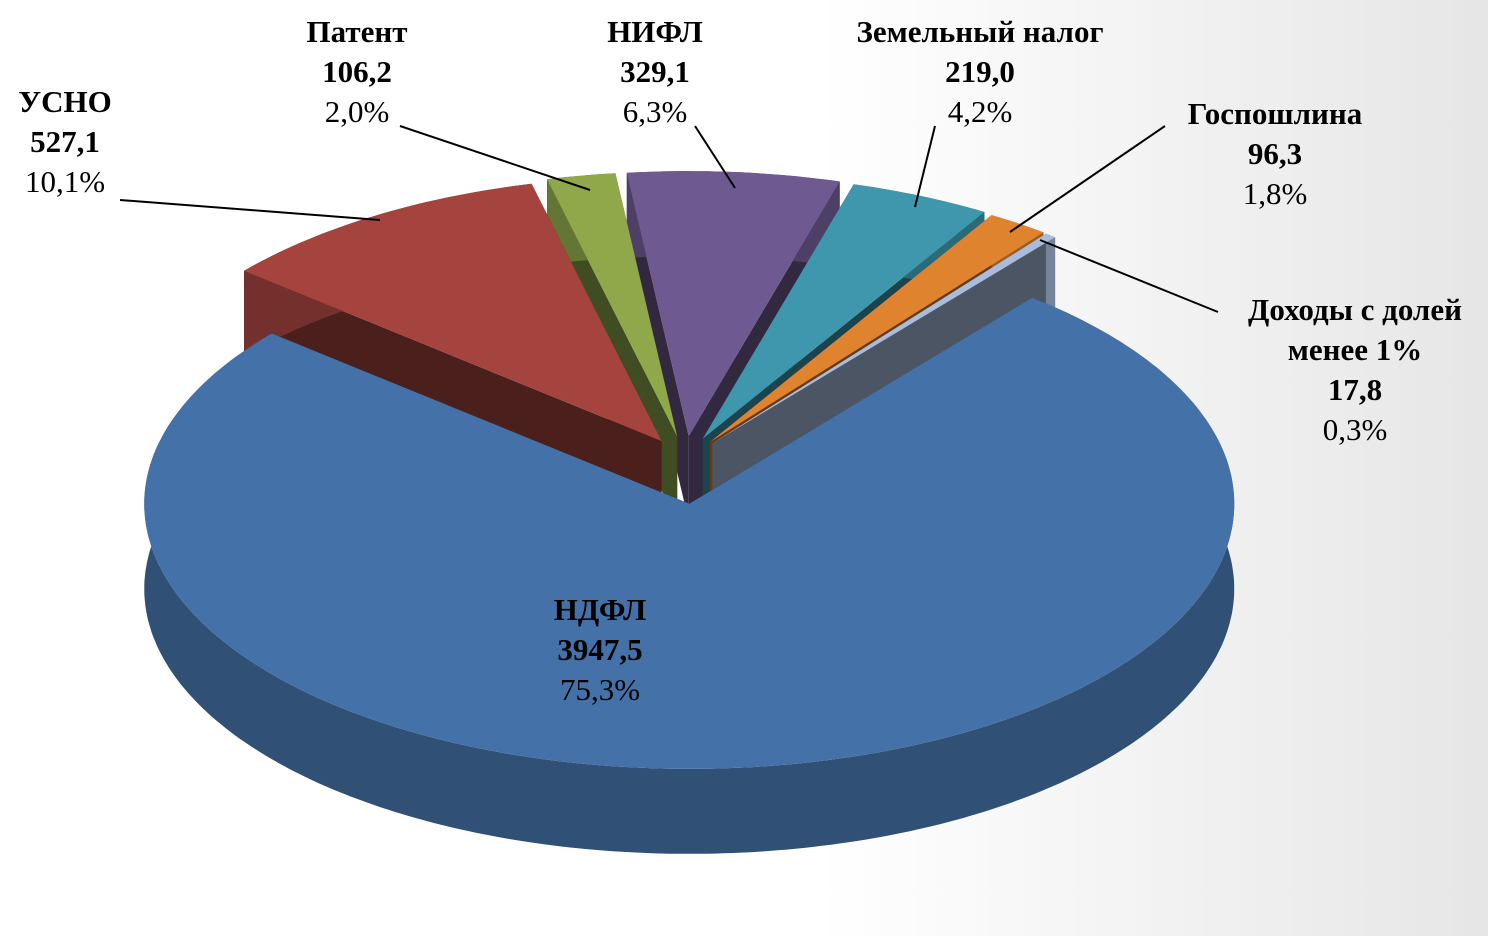  Describe the element at coordinates (980, 31) in the screenshot. I see `category-label: Земельный налог` at that location.